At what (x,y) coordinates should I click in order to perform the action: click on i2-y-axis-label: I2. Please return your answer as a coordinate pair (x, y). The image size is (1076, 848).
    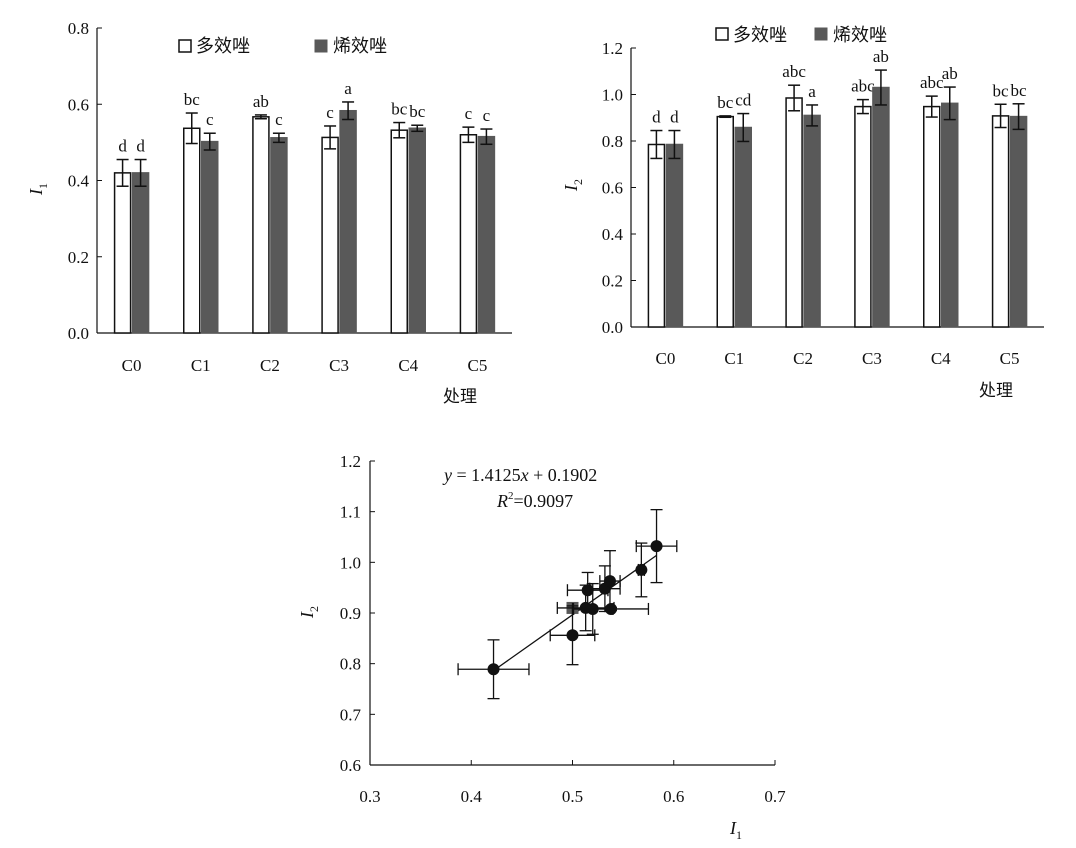
    Looking at the image, I should click on (573, 185).